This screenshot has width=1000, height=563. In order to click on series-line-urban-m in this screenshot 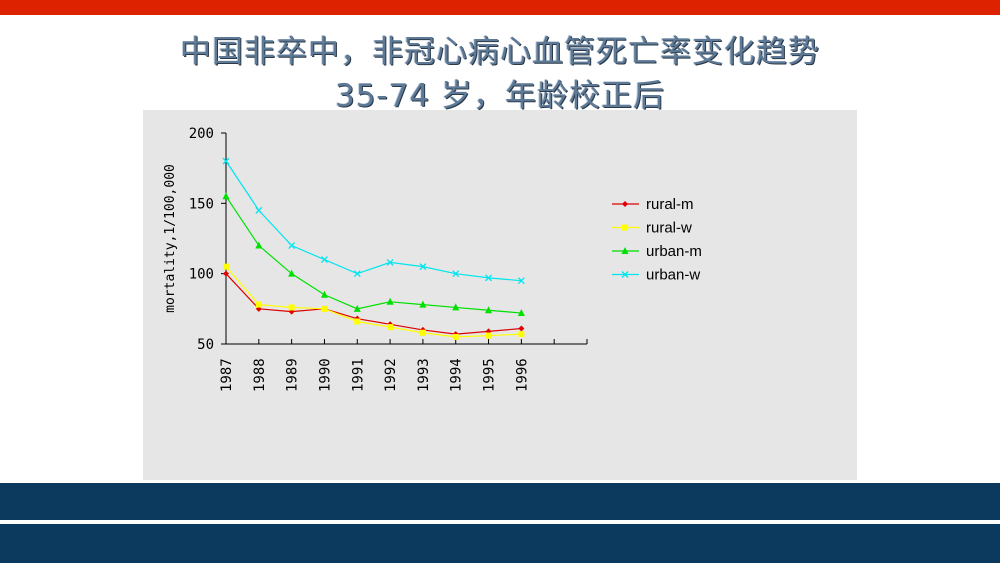, I will do `click(373, 254)`.